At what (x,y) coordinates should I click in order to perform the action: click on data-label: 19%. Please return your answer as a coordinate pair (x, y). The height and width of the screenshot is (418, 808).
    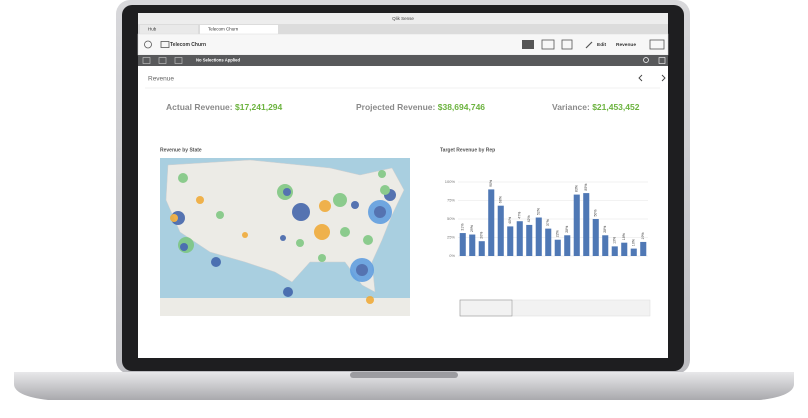
    Looking at the image, I should click on (643, 235).